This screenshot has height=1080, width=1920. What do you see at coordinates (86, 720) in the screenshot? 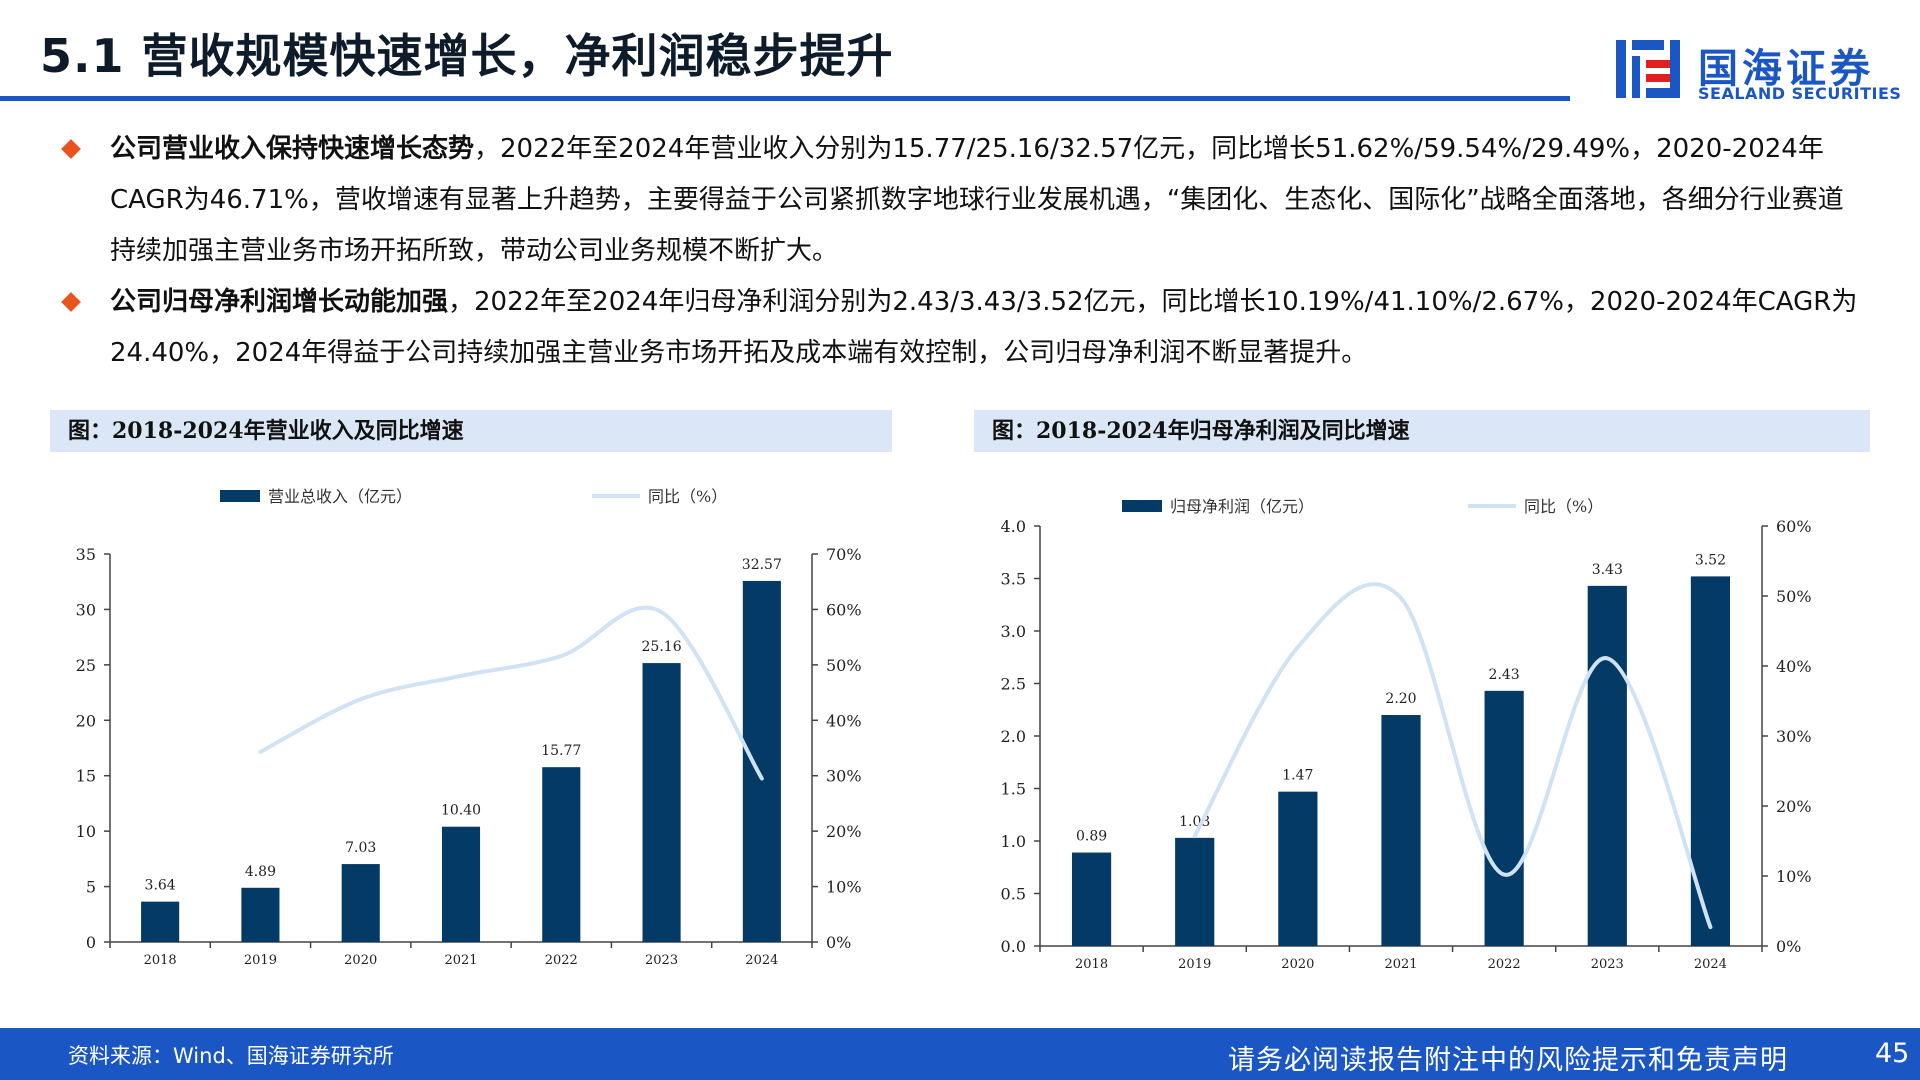
I see `y-tick-label: 20` at bounding box center [86, 720].